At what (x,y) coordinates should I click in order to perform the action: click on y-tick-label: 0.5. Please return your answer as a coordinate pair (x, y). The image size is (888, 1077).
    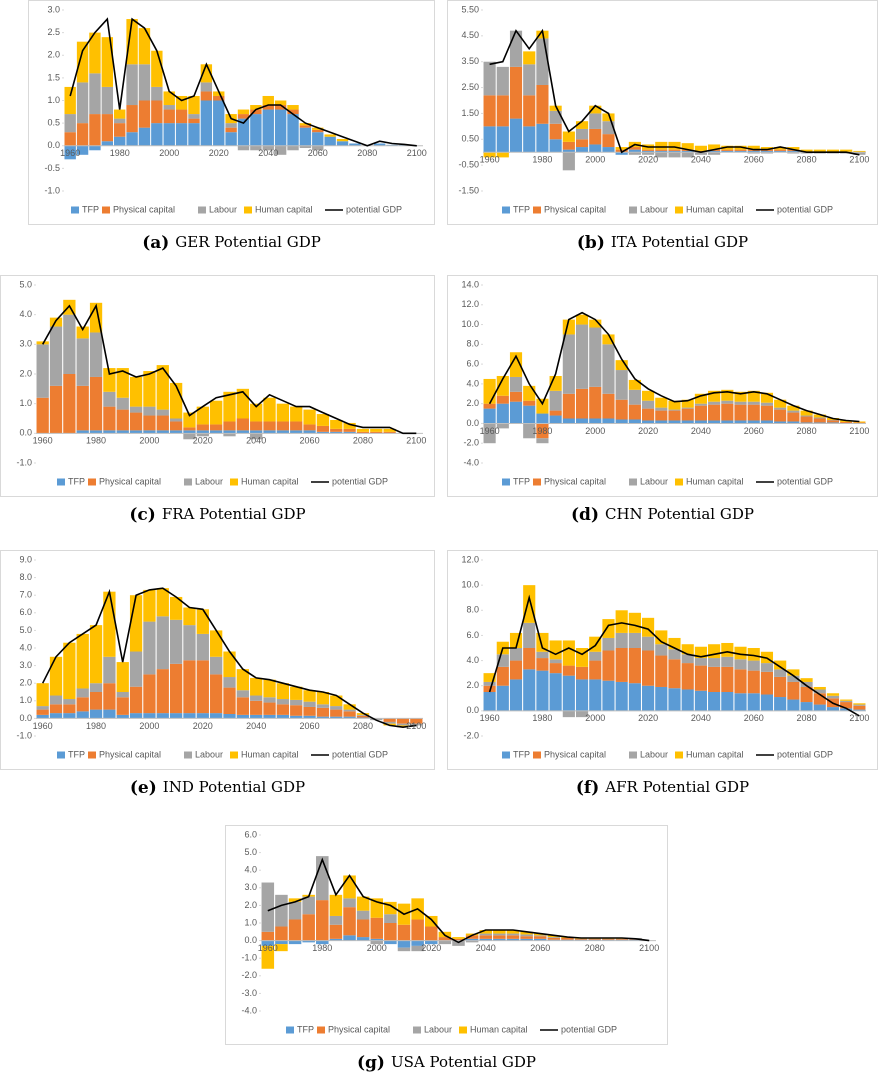
    Looking at the image, I should click on (53, 123).